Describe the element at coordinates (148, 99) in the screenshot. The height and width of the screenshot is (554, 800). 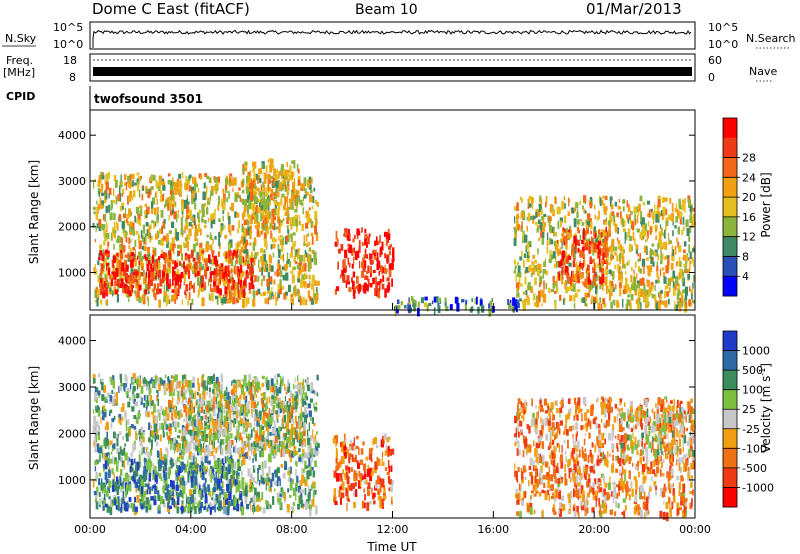
I see `cpid-value: twofsound 3501` at that location.